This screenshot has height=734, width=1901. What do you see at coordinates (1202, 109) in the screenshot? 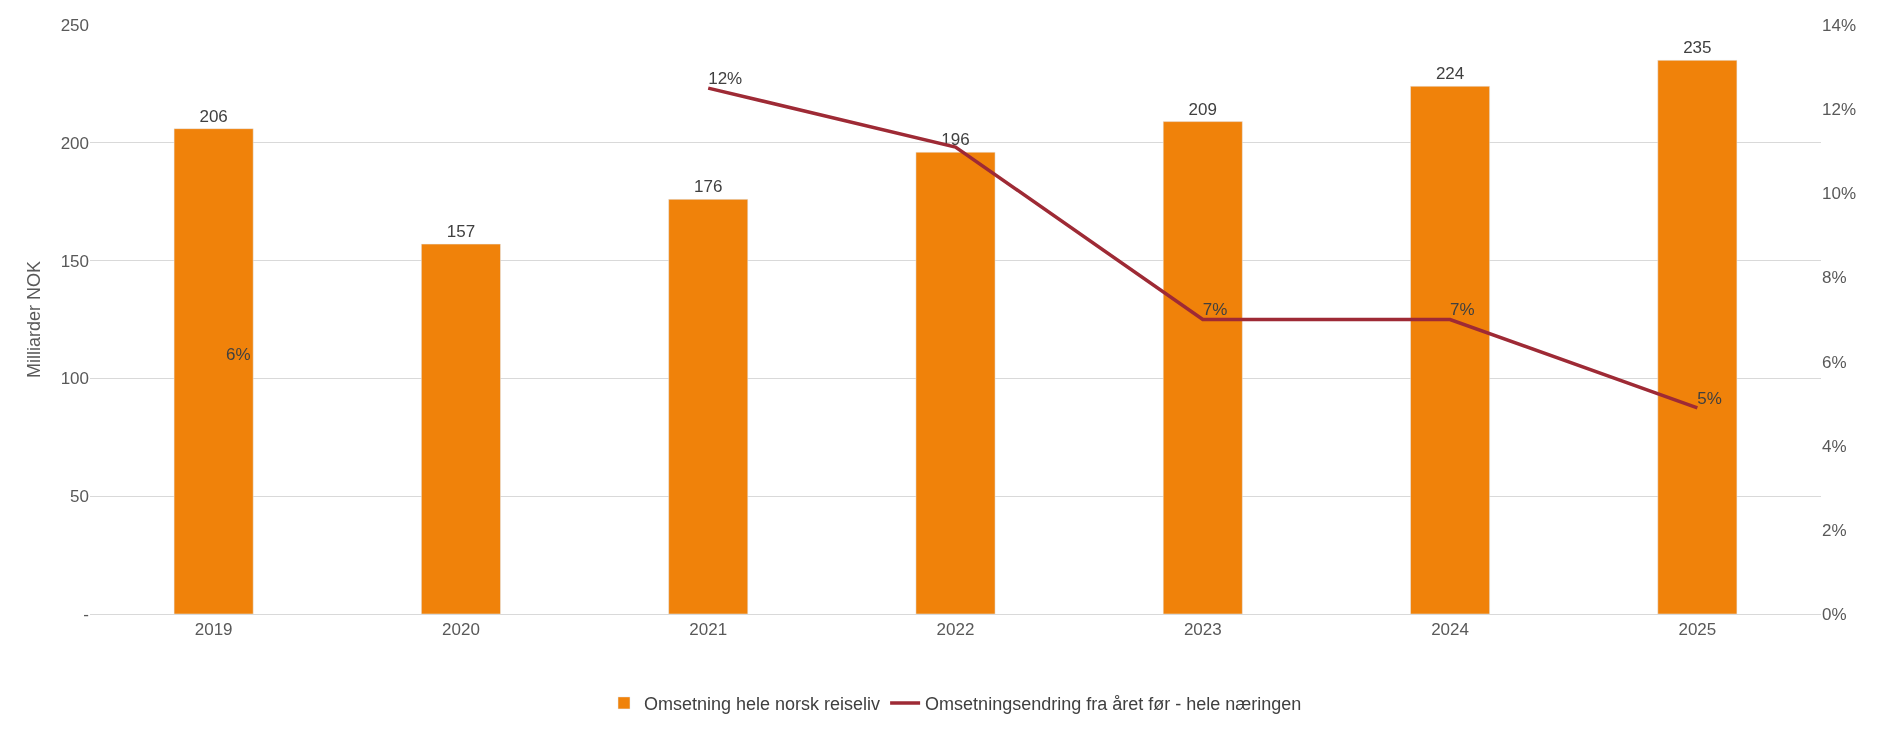
I see `data-label: 209` at bounding box center [1202, 109].